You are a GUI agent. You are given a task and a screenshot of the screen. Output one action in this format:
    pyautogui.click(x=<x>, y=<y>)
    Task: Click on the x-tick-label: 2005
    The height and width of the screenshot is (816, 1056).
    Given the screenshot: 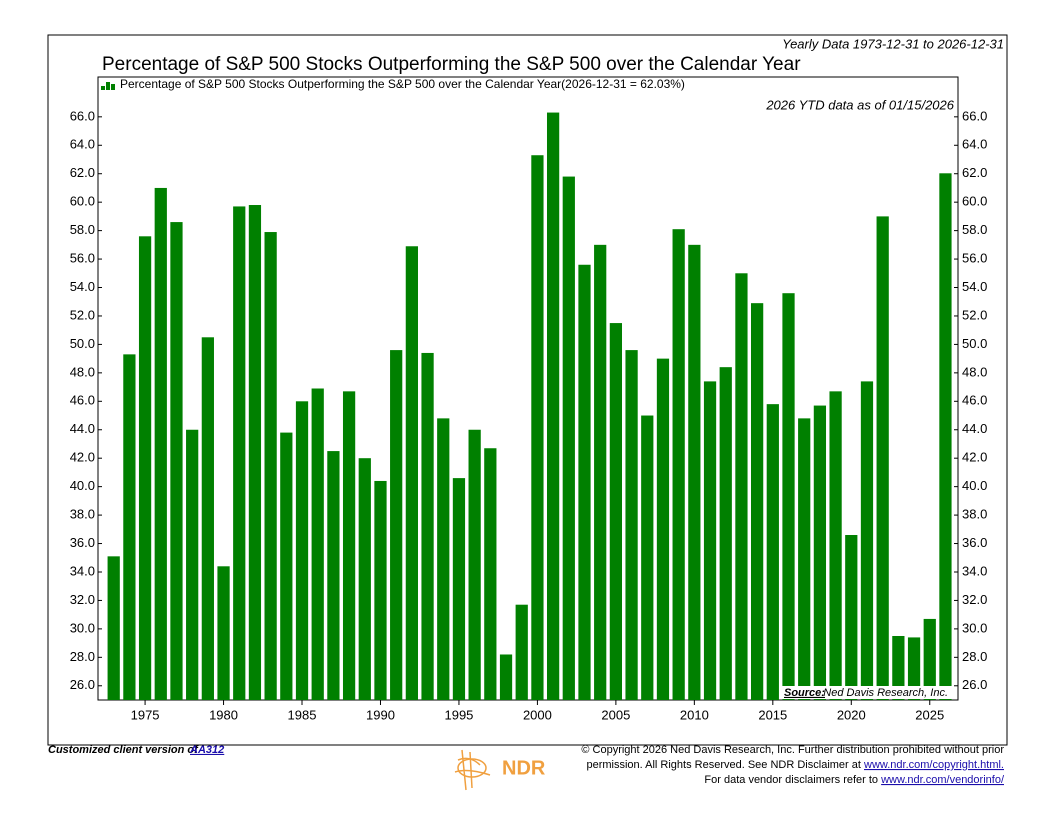 What is the action you would take?
    pyautogui.click(x=615, y=714)
    